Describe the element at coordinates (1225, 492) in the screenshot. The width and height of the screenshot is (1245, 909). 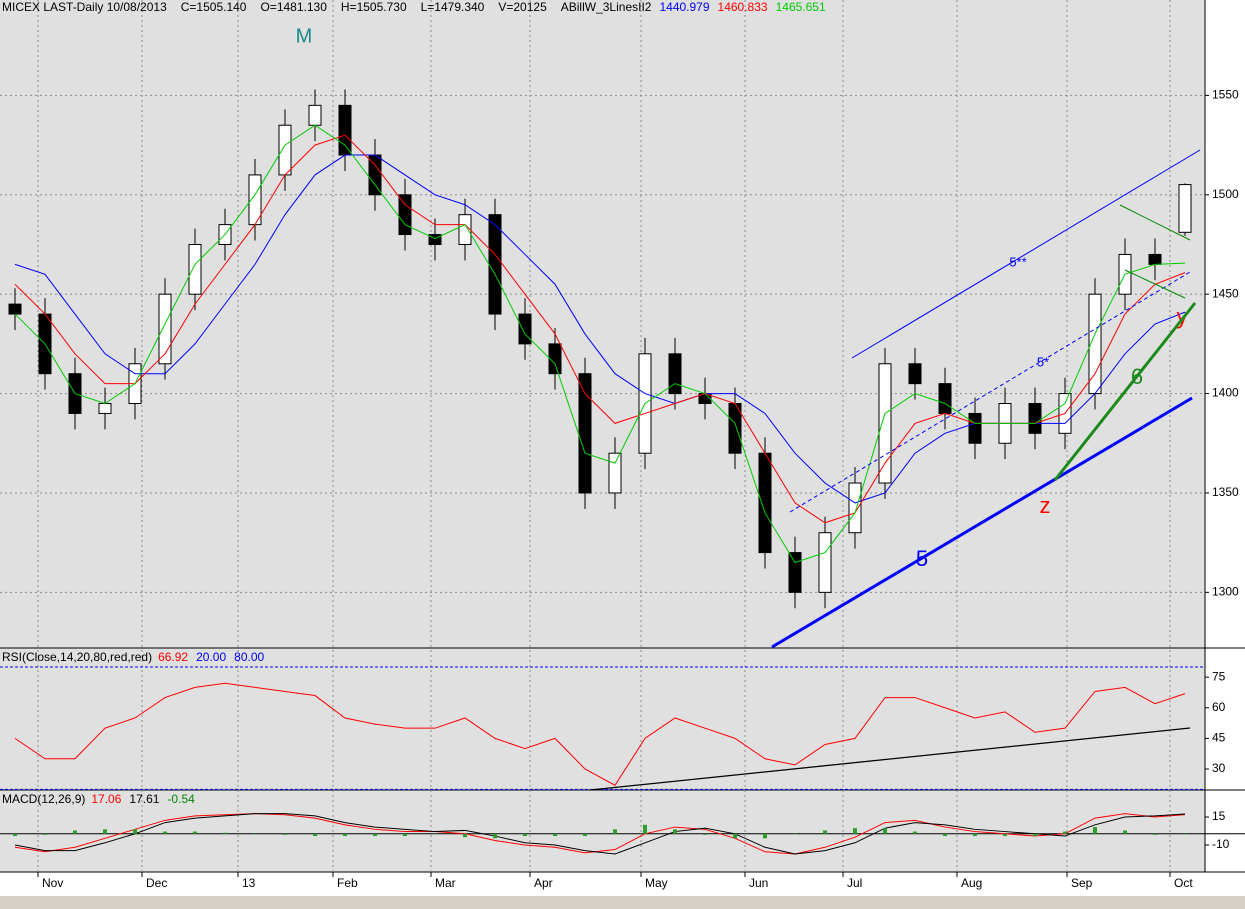
I see `y-tick-label: 1350` at that location.